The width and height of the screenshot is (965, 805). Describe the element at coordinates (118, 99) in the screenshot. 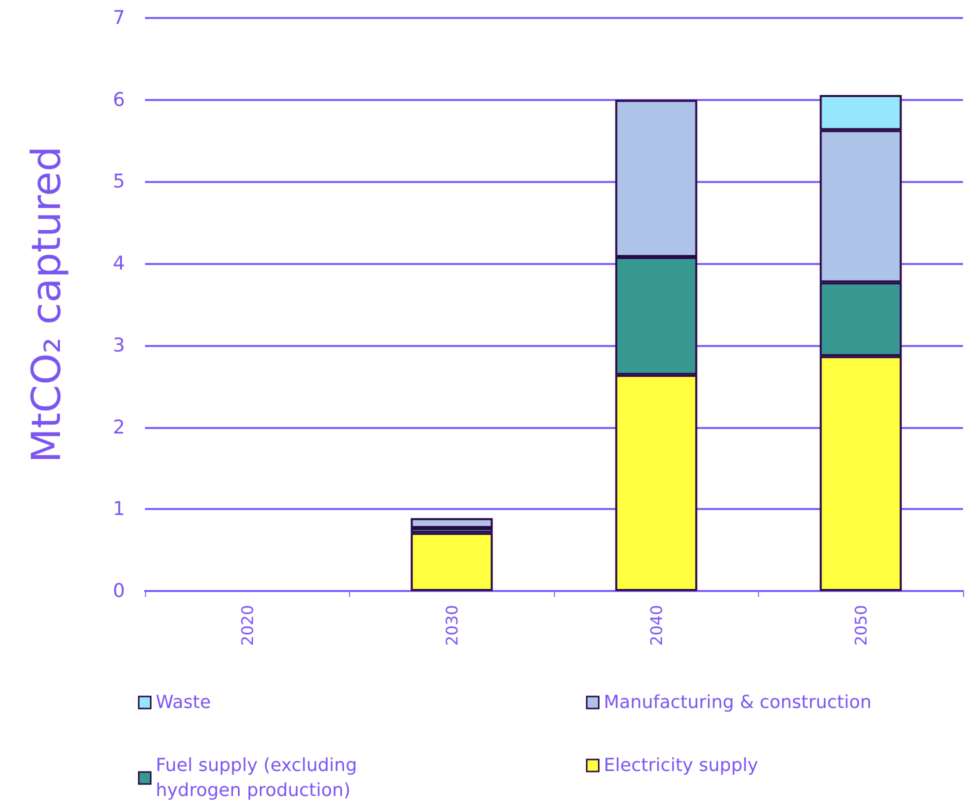

I see `y-tick-label: 6` at that location.